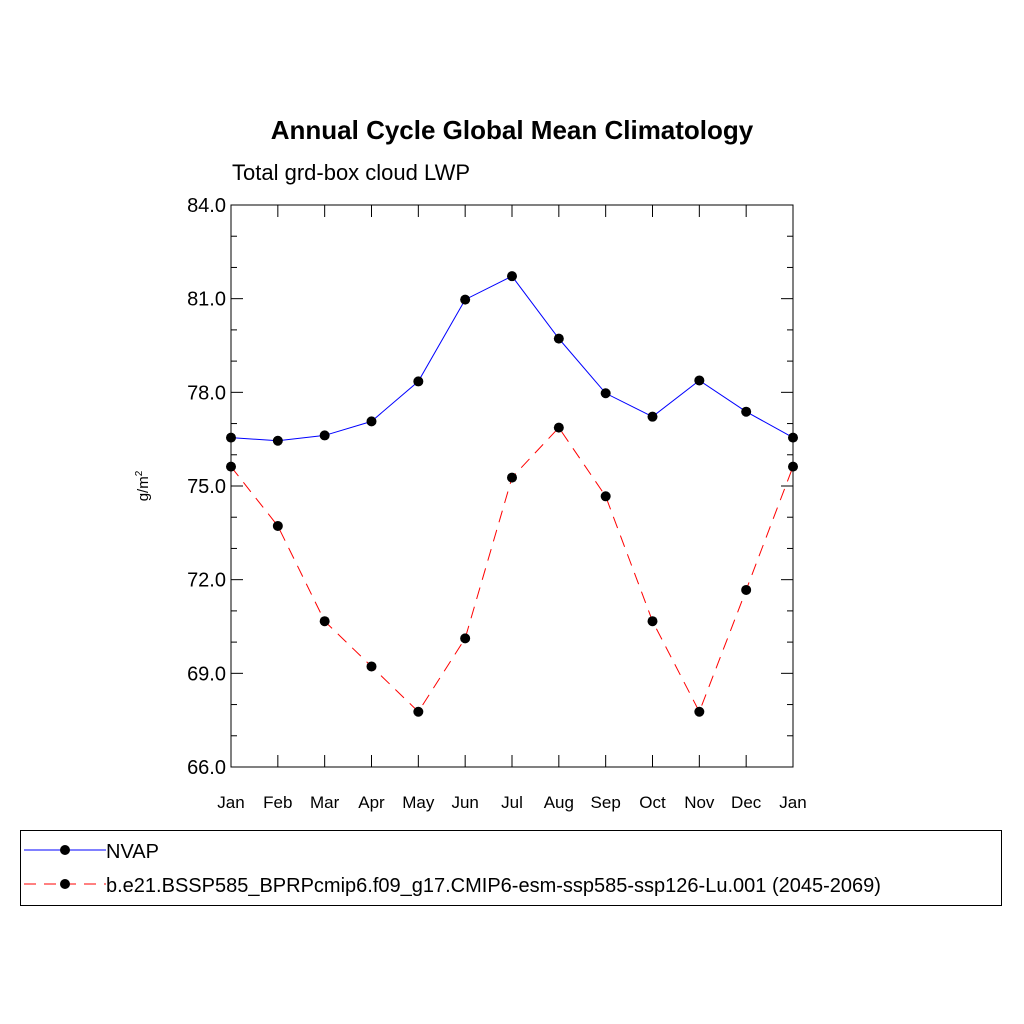 This screenshot has height=1024, width=1024. What do you see at coordinates (206, 674) in the screenshot?
I see `y-tick-label: 69.0` at bounding box center [206, 674].